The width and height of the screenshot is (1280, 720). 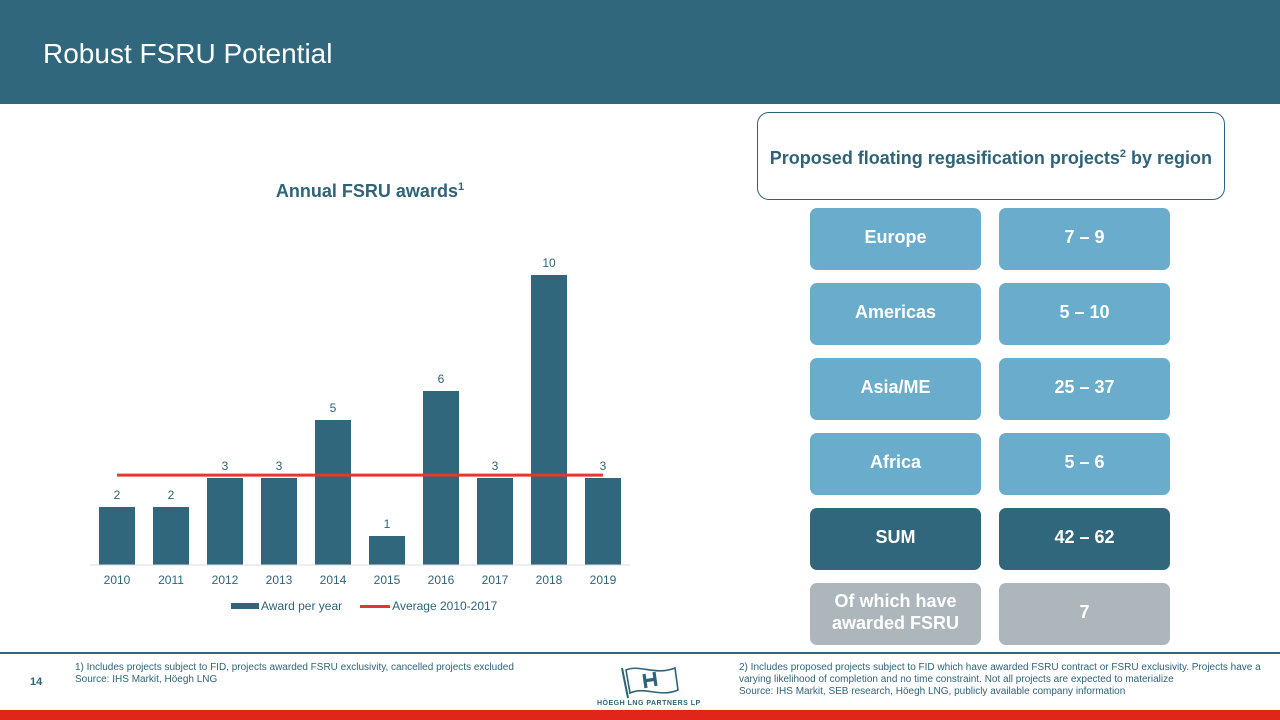 I want to click on x-tick-2011: 2011, so click(x=171, y=580).